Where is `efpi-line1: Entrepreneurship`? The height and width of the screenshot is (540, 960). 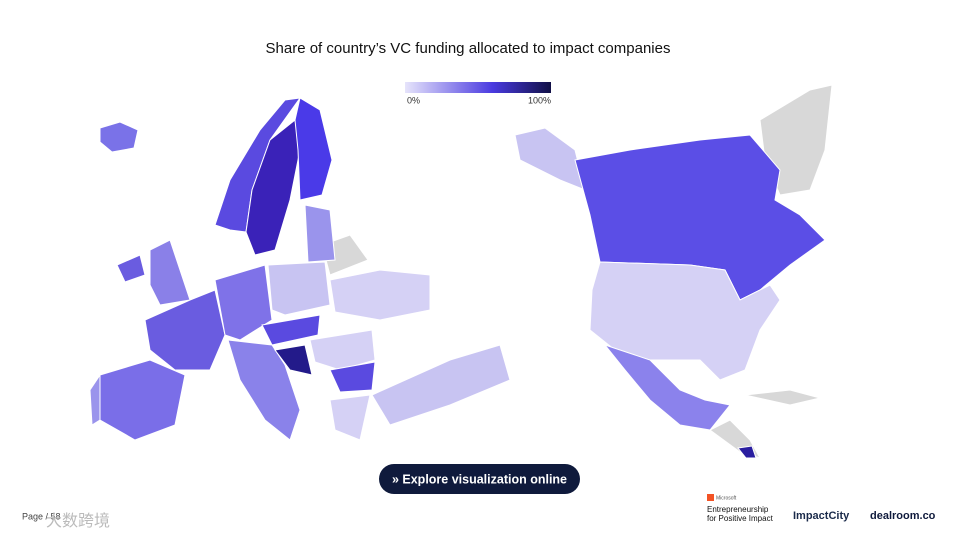 efpi-line1: Entrepreneurship is located at coordinates (738, 509).